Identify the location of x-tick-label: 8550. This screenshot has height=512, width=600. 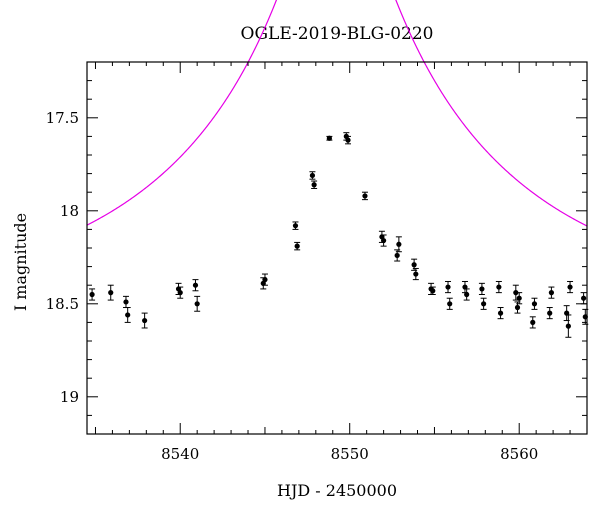
(350, 454).